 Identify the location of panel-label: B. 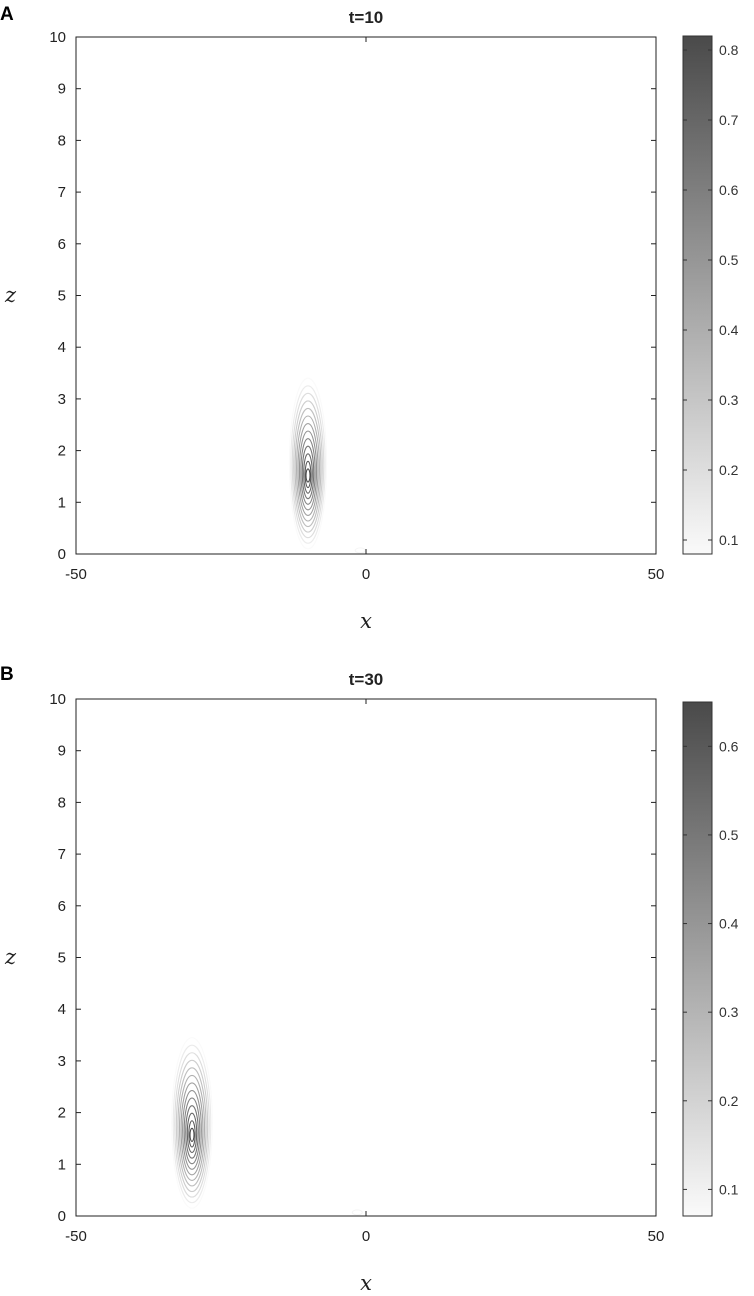
(7, 674).